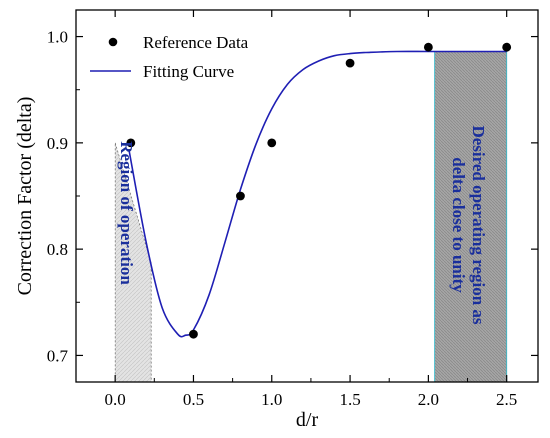 This screenshot has height=438, width=550. I want to click on y-tick-label: 0.8, so click(57, 249).